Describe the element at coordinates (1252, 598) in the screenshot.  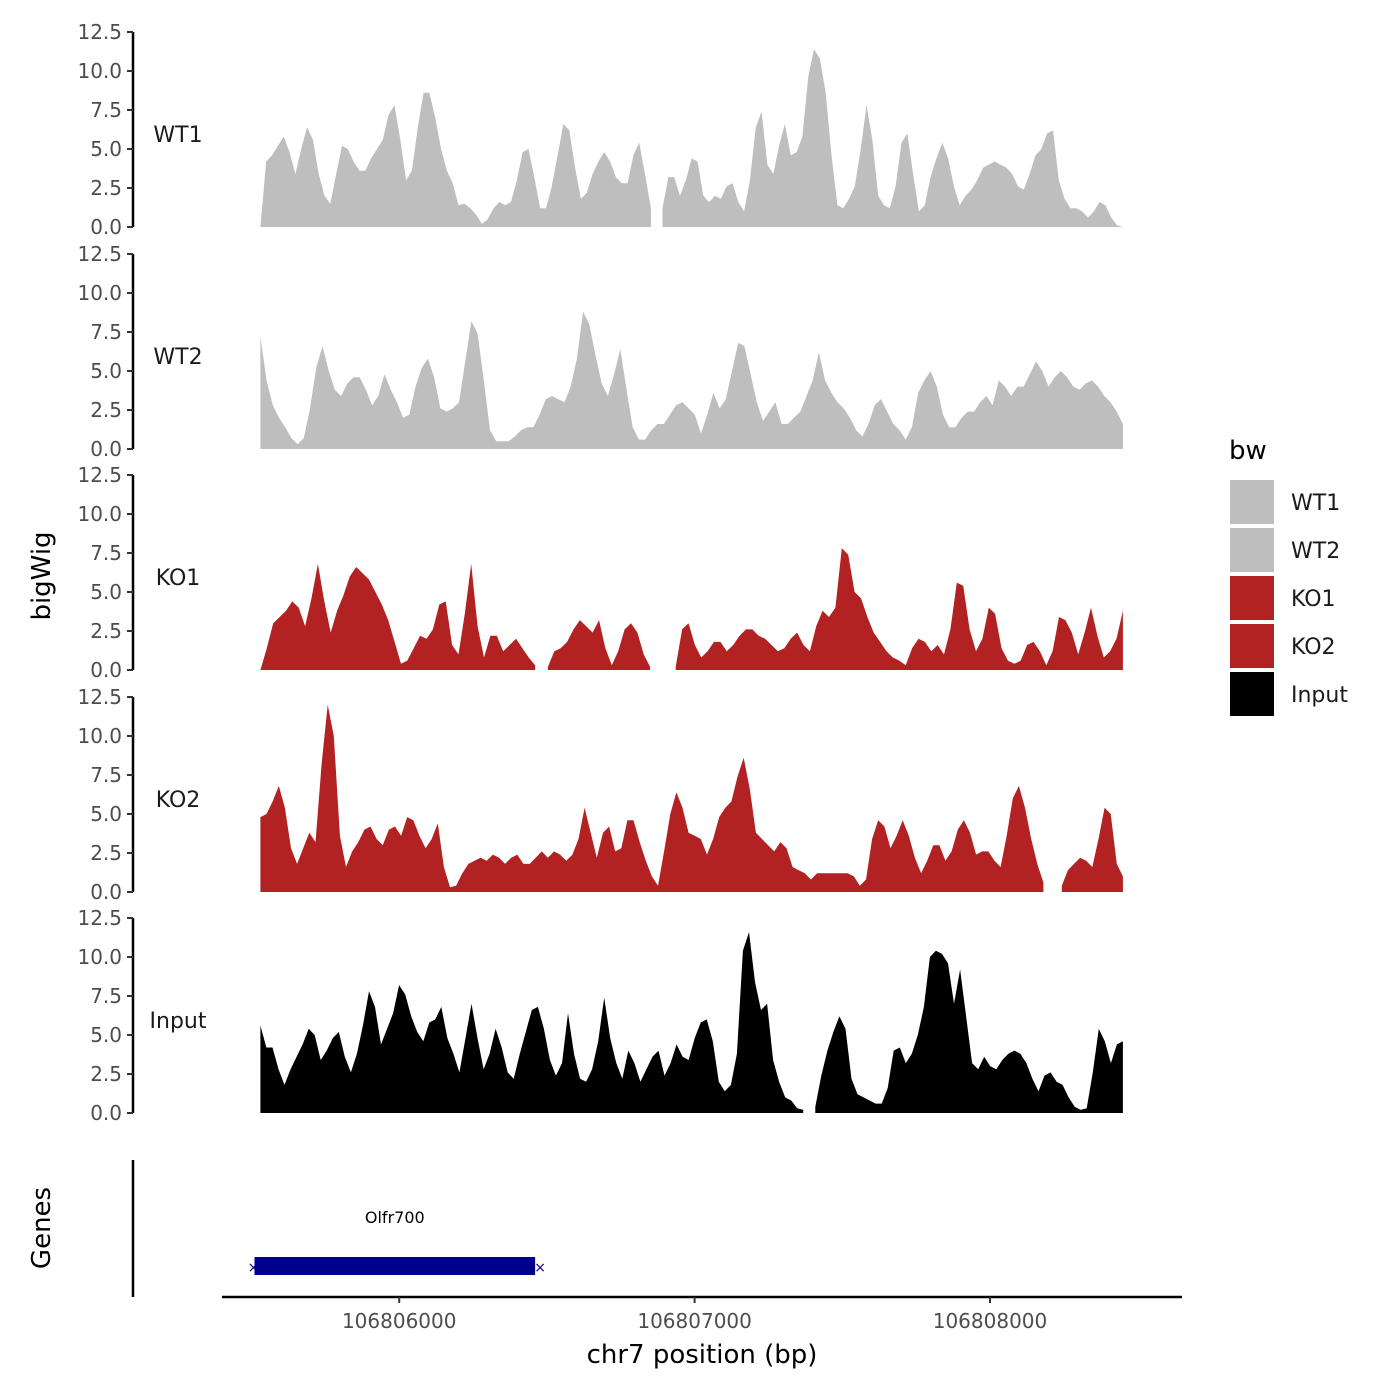
I see `legend-key-ko1` at that location.